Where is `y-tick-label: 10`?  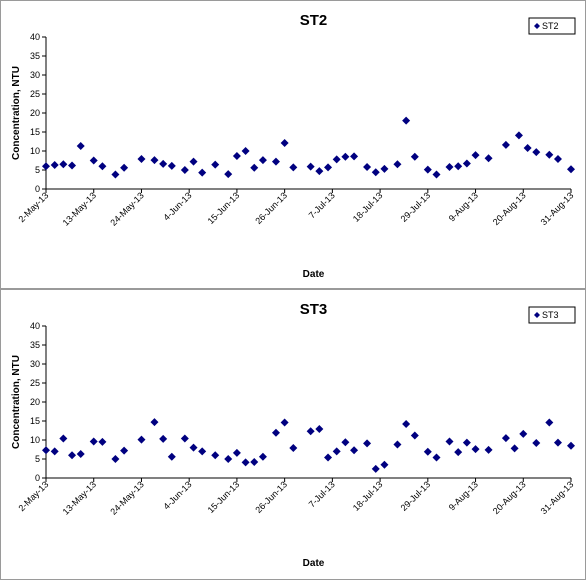 y-tick-label: 10 is located at coordinates (35, 440).